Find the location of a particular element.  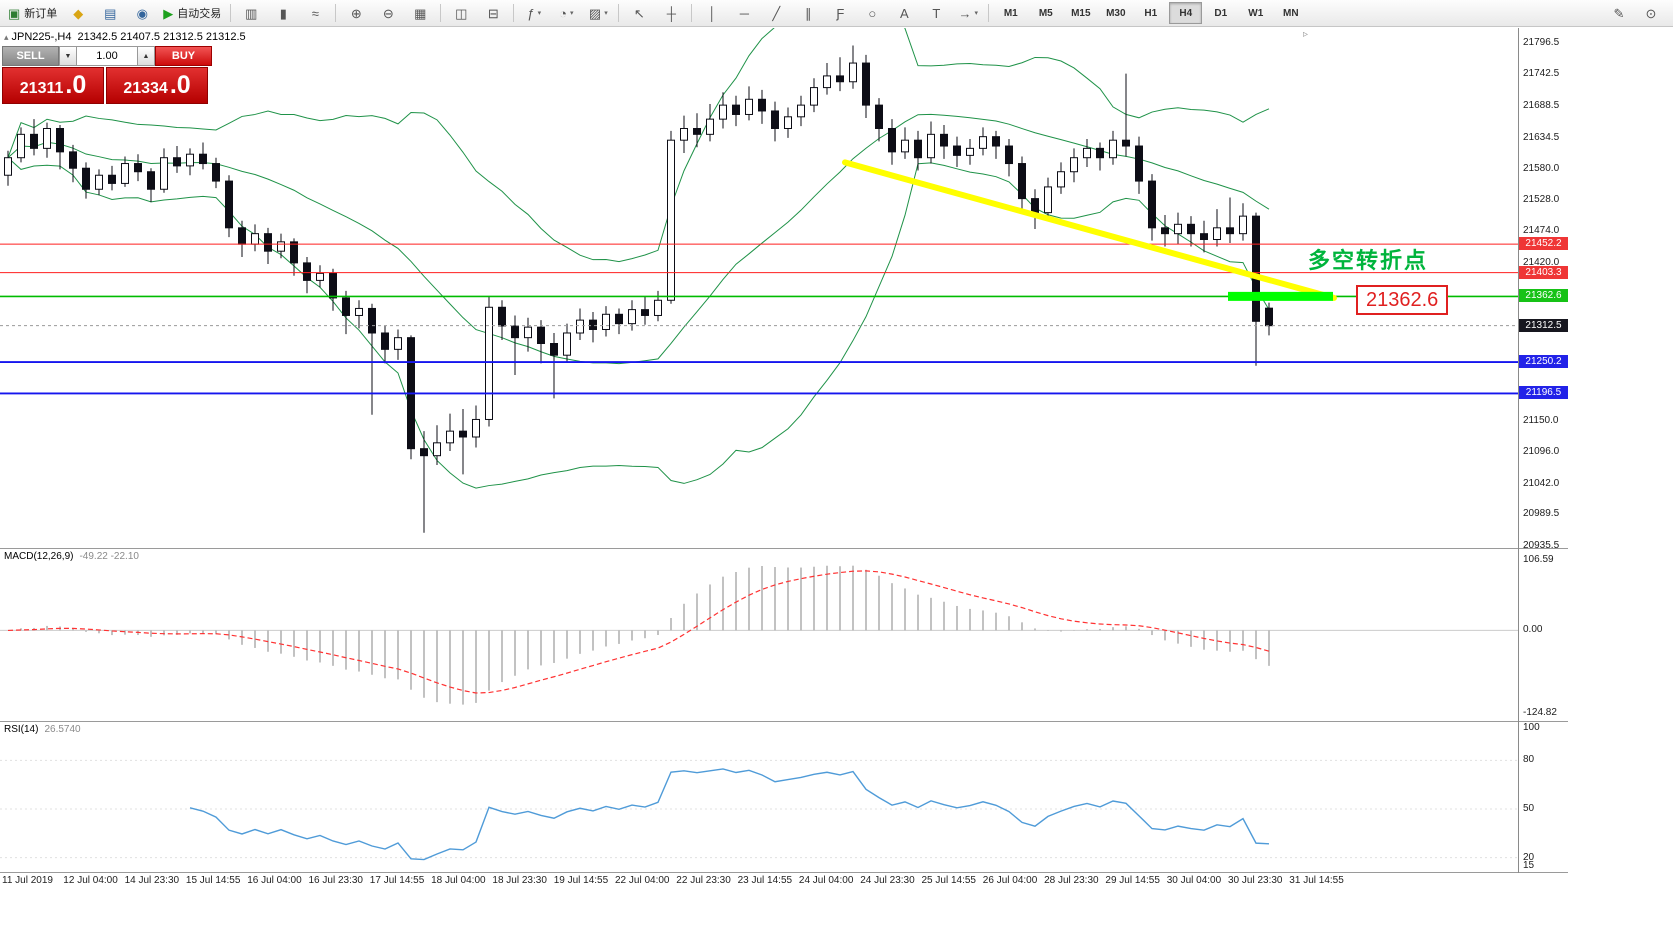

profiles-icon: ◆ is located at coordinates (78, 13).